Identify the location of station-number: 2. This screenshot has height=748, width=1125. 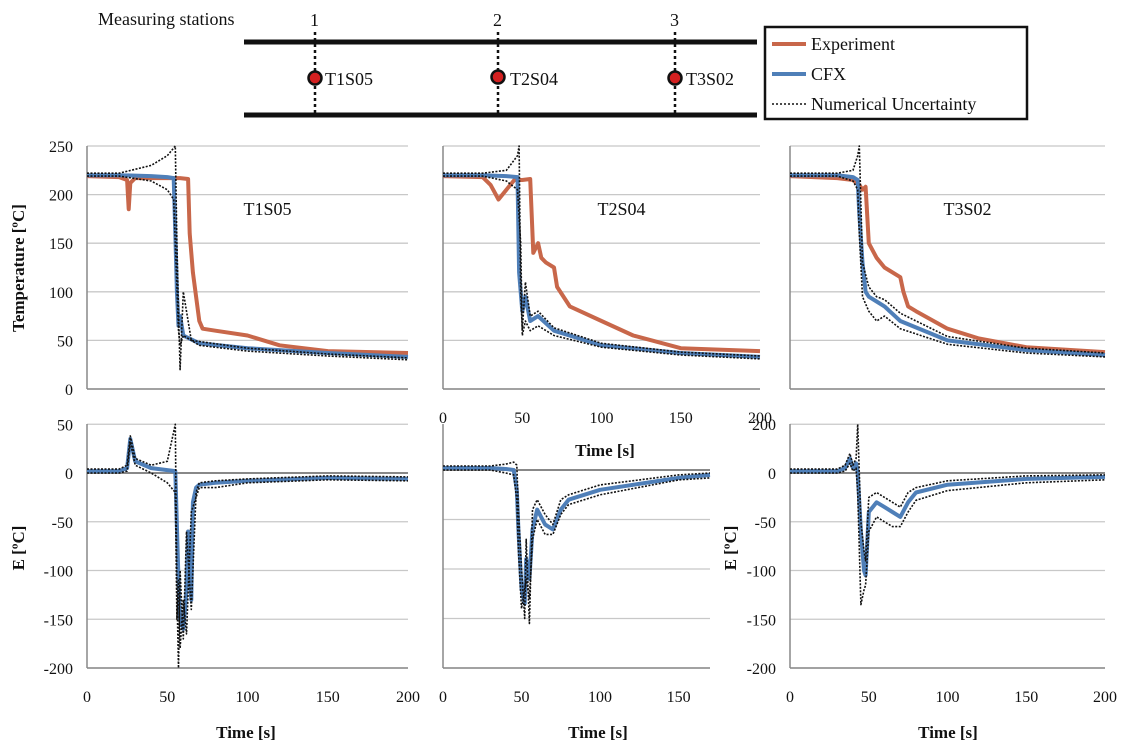
(497, 20).